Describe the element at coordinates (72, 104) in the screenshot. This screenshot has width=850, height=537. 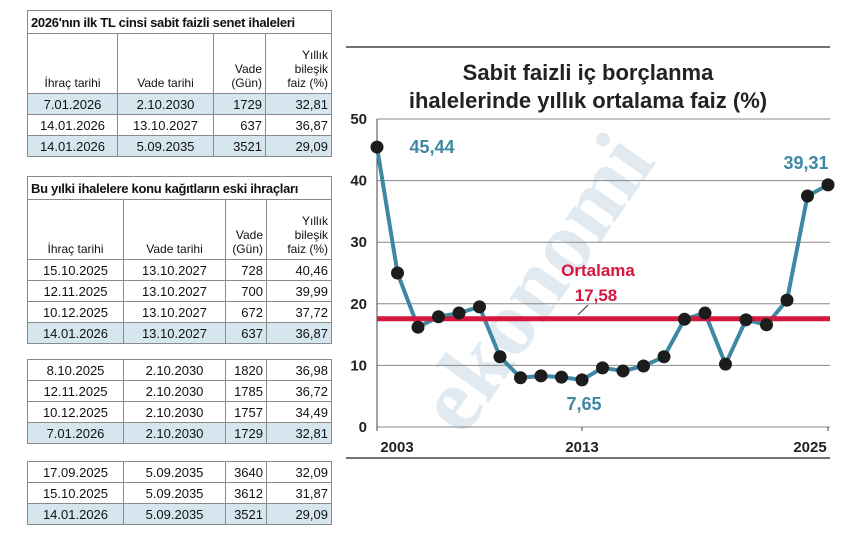
I see `table-cell: 7.01.2026` at that location.